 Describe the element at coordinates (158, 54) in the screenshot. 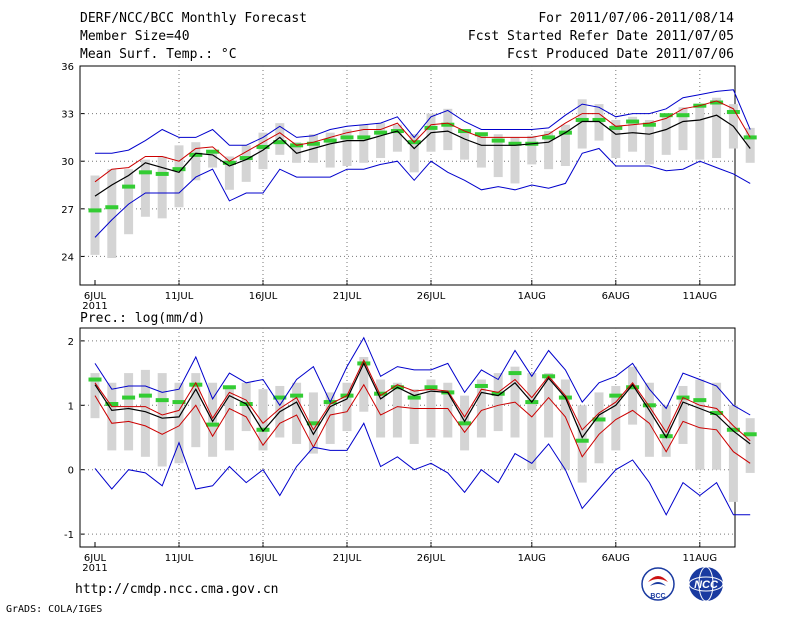

I see `variable-label: Mean Surf. Temp.: °C` at that location.